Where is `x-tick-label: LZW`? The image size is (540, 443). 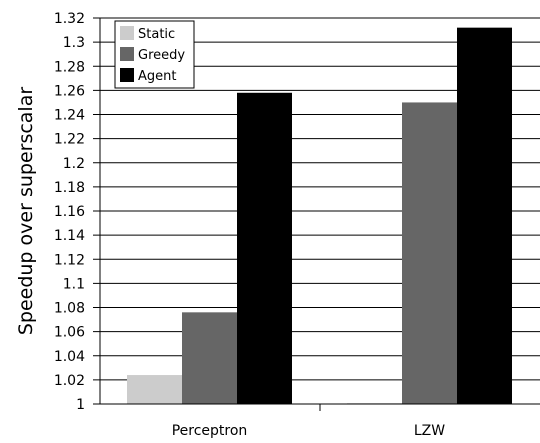 x-tick-label: LZW is located at coordinates (429, 431).